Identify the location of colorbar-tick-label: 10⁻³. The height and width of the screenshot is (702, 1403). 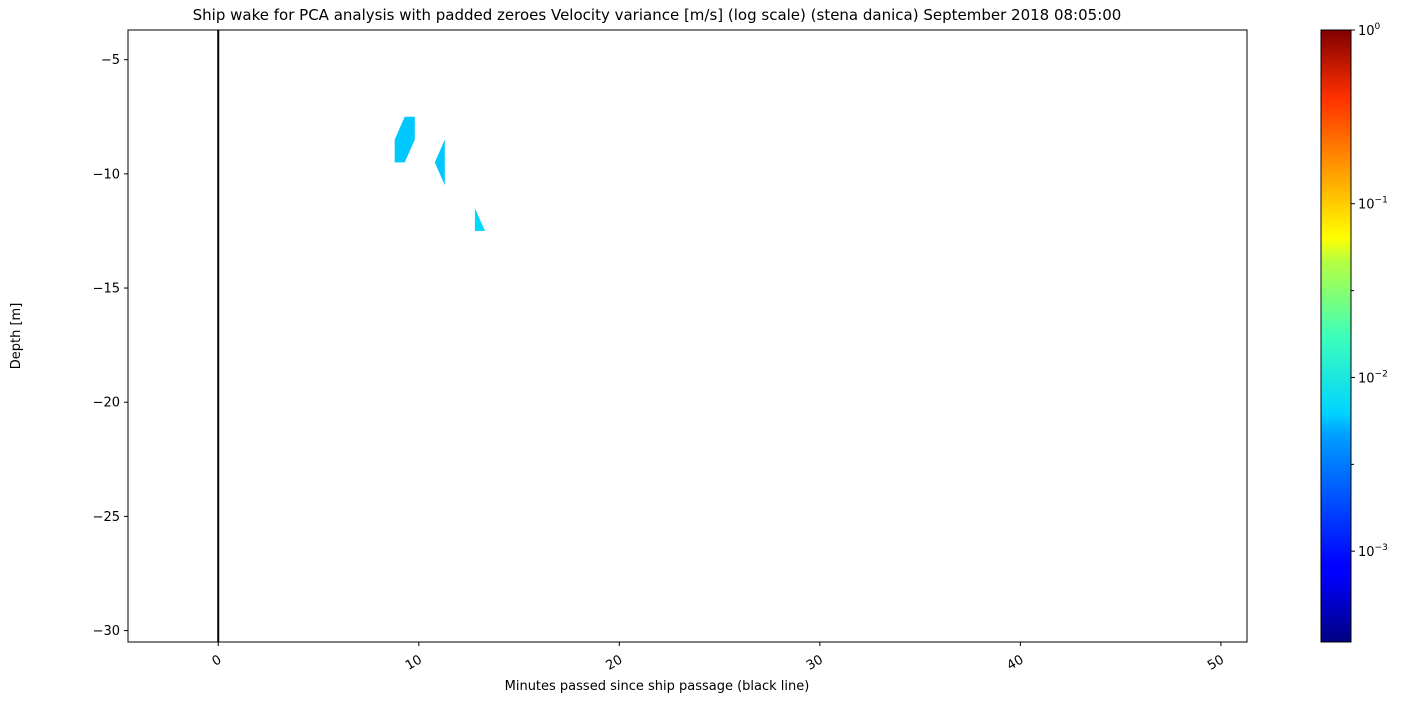
(1373, 551).